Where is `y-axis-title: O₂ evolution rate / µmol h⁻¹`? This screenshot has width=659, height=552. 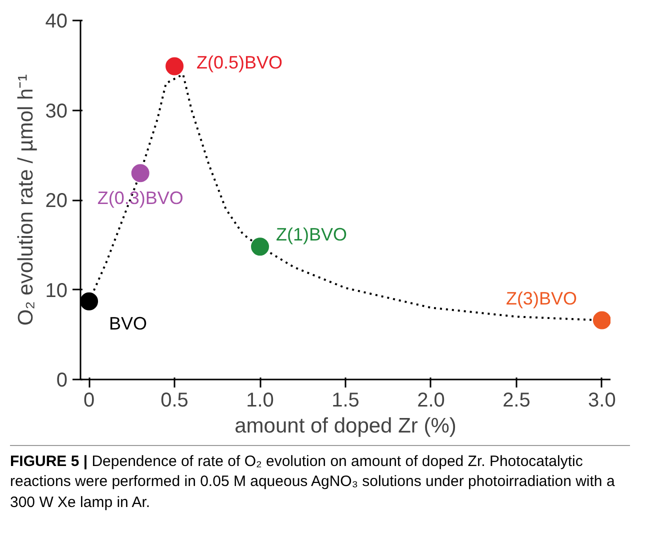
y-axis-title: O₂ evolution rate / µmol h⁻¹ is located at coordinates (26, 200).